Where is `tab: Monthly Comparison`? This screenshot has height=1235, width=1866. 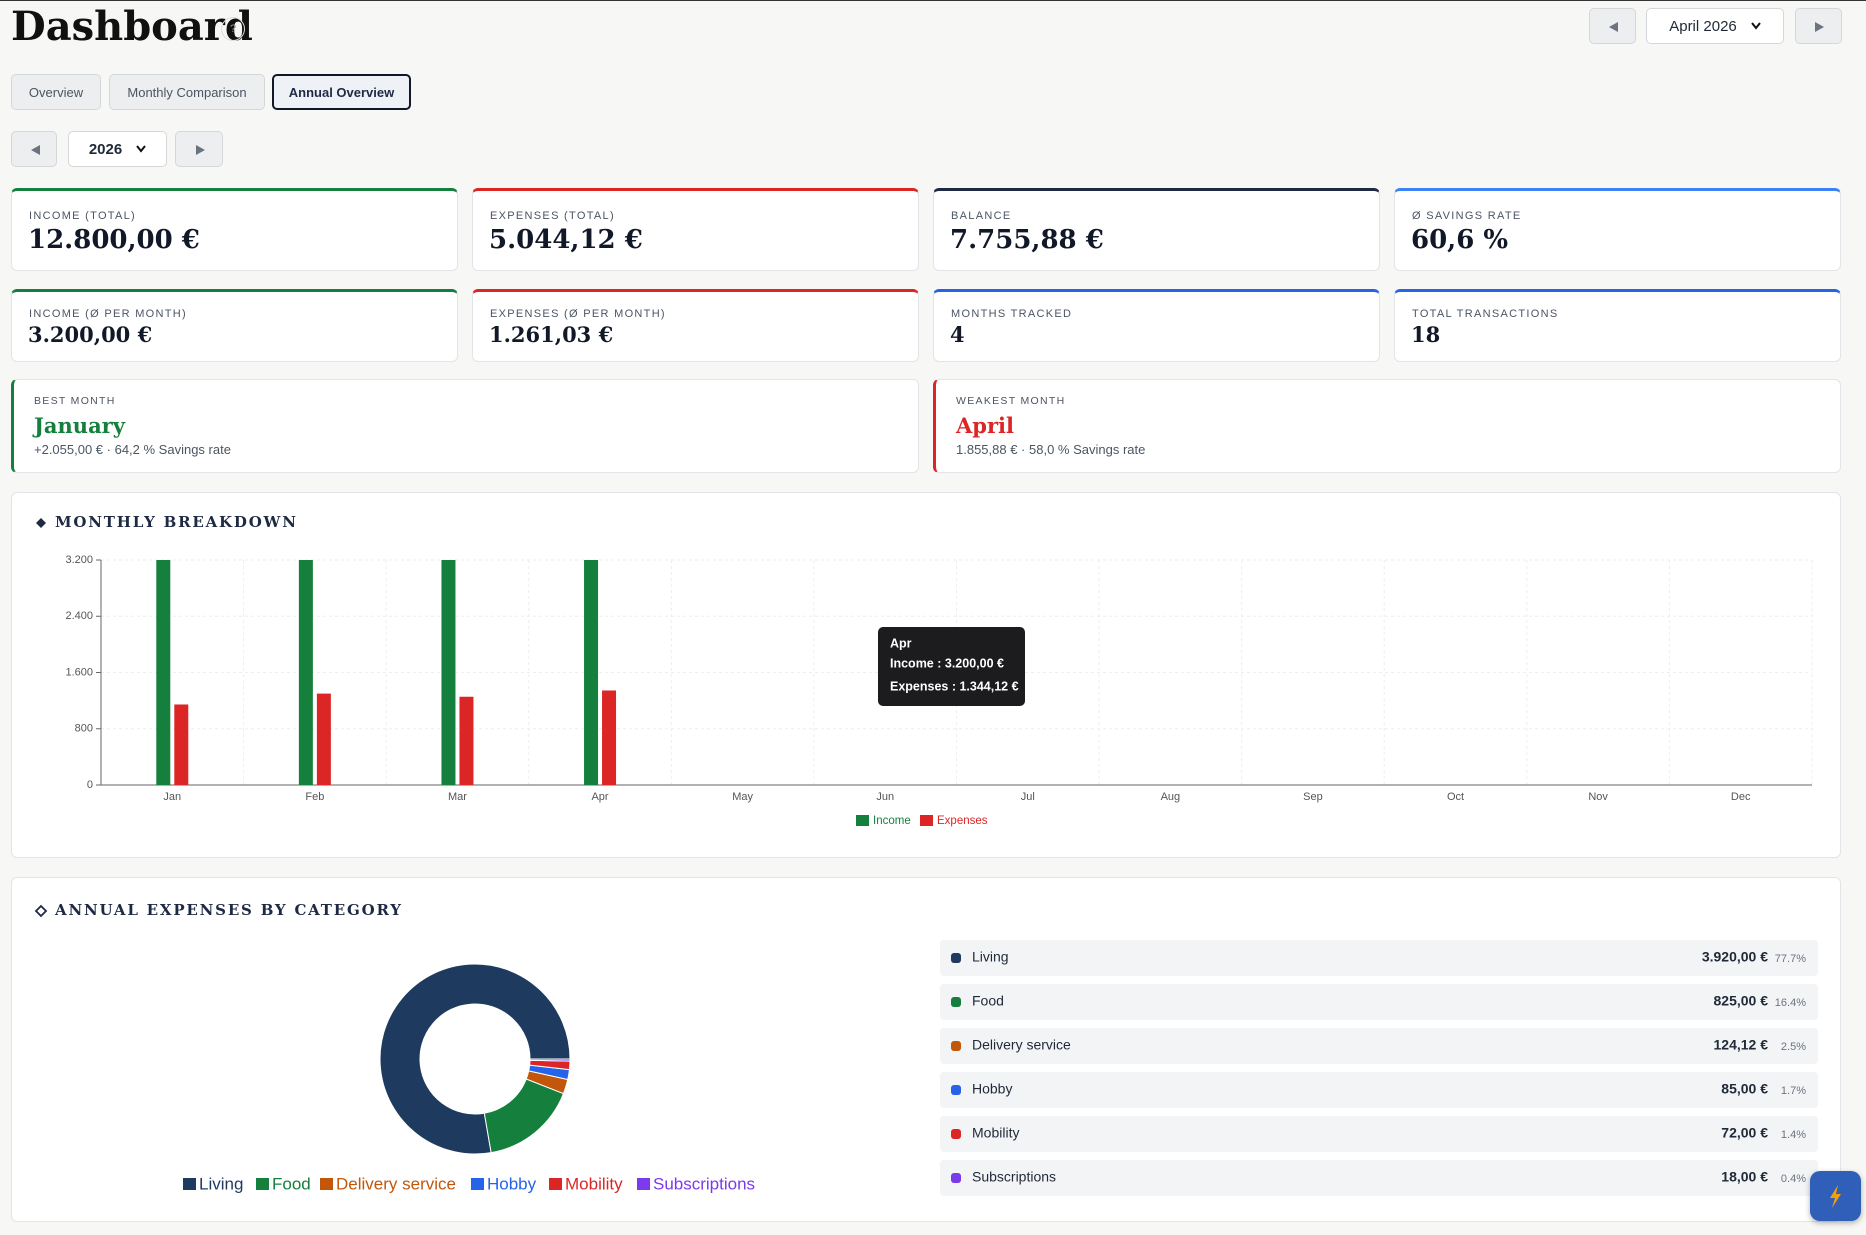 tab: Monthly Comparison is located at coordinates (187, 92).